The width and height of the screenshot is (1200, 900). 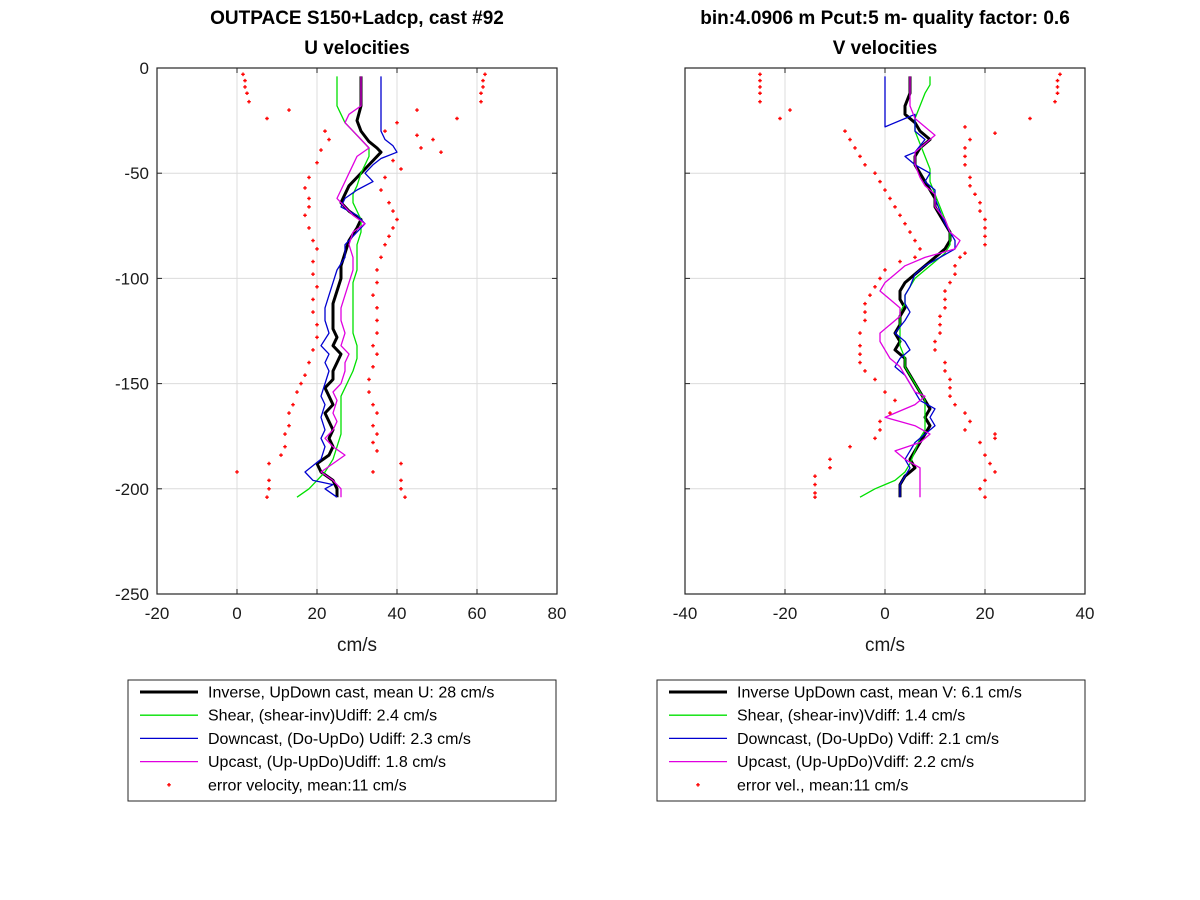 What do you see at coordinates (157, 613) in the screenshot?
I see `u-x-tick-label: -20` at bounding box center [157, 613].